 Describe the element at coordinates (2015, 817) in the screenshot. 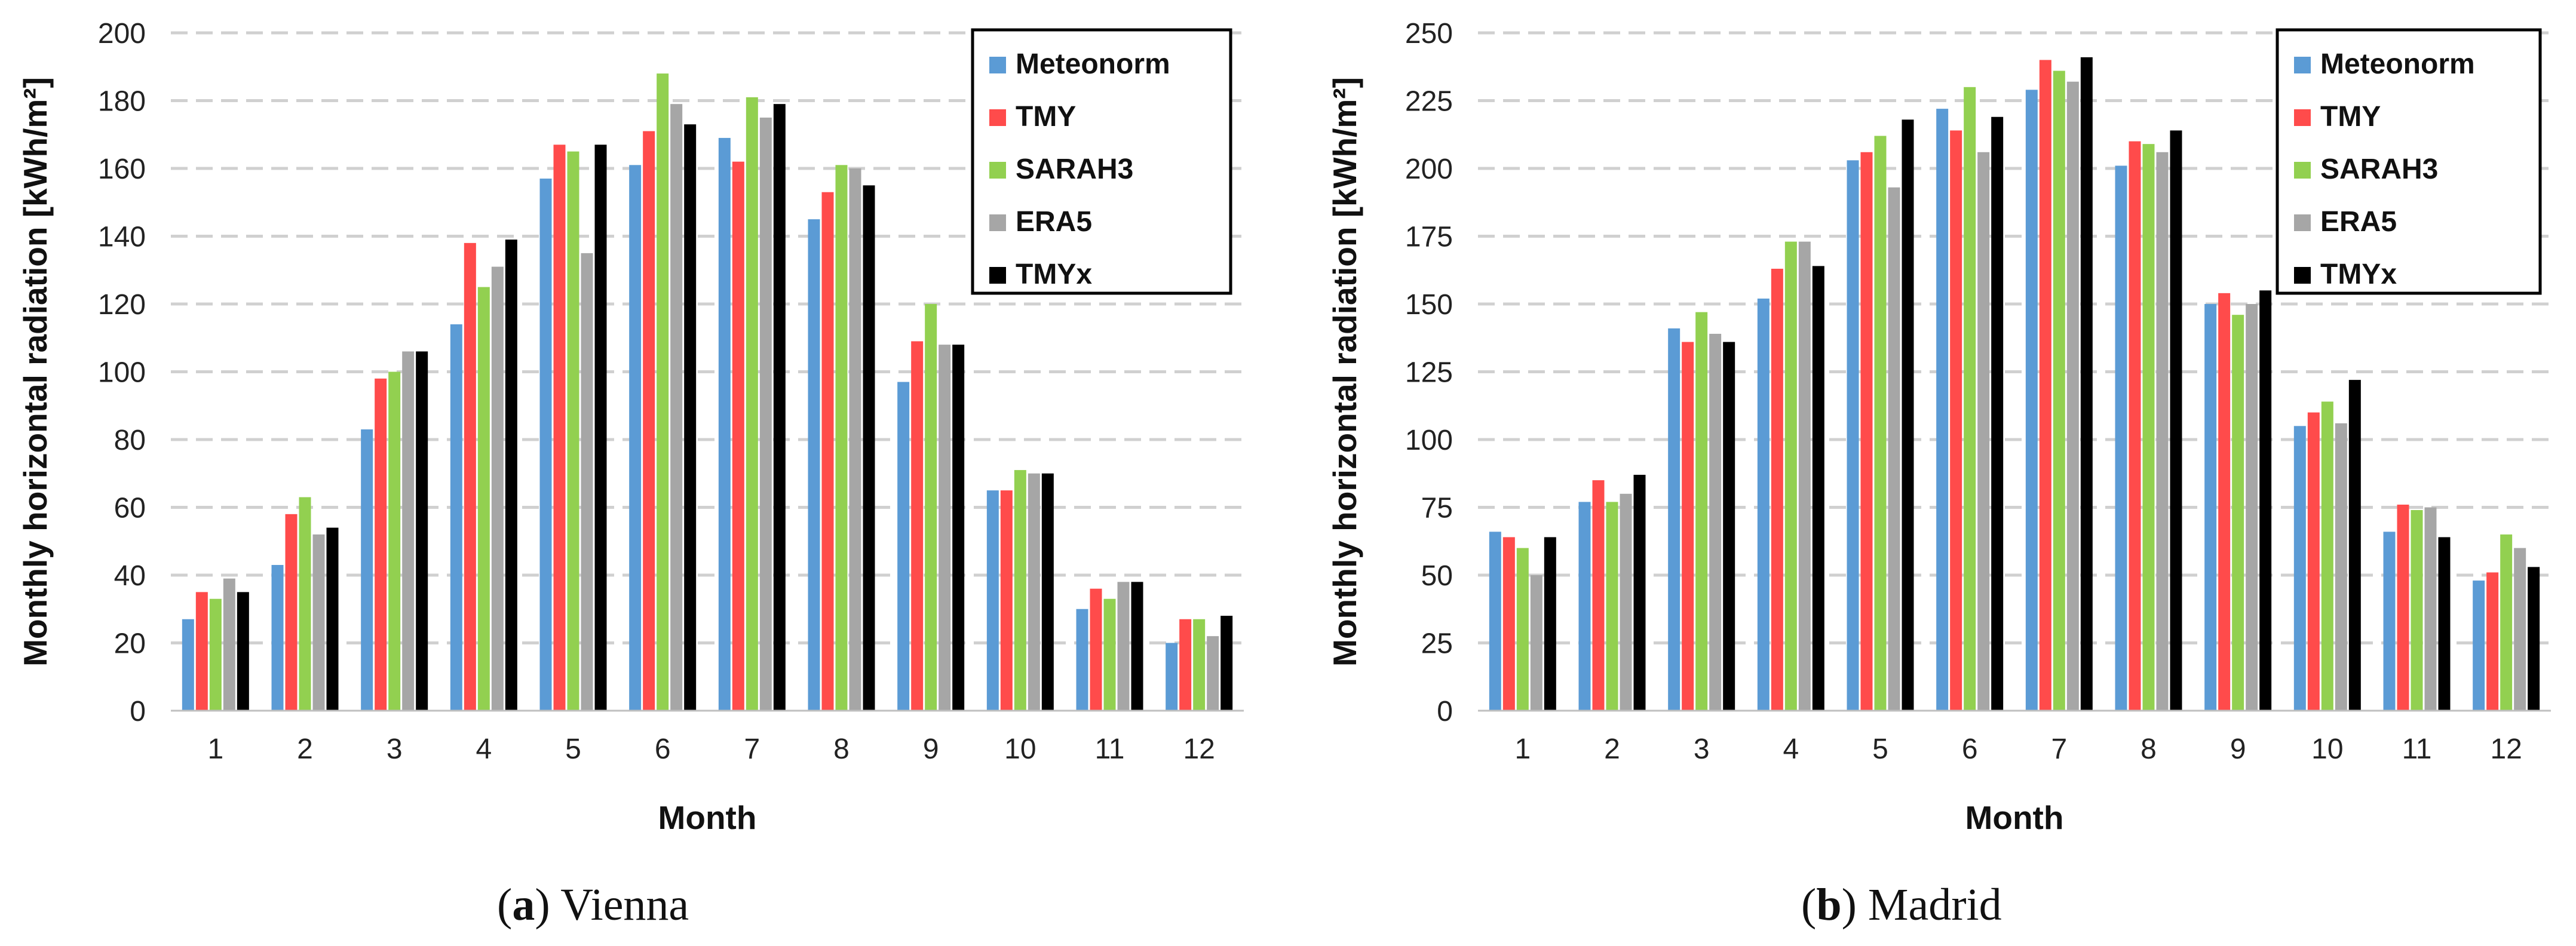

I see `x-axis-title: Month` at that location.